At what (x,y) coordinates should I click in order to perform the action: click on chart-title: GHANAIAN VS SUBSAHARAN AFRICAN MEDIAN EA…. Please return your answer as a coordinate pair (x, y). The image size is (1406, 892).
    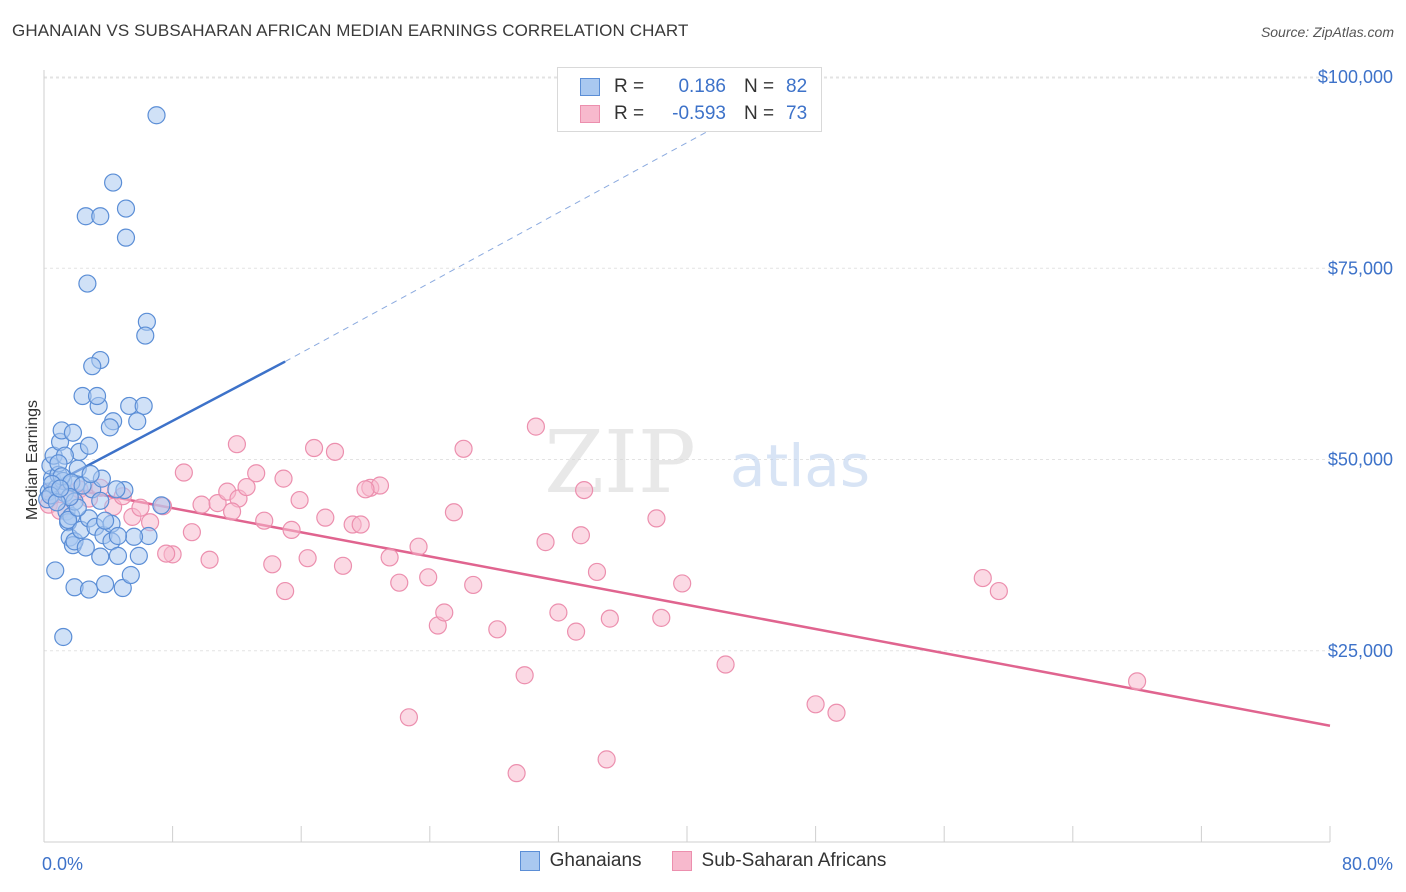
    Looking at the image, I should click on (350, 30).